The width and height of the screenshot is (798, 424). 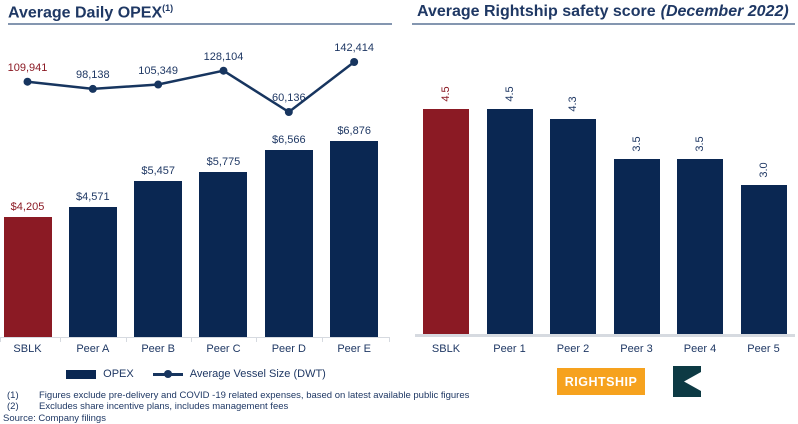 I want to click on rightship-flag-mark-icon, so click(x=687, y=381).